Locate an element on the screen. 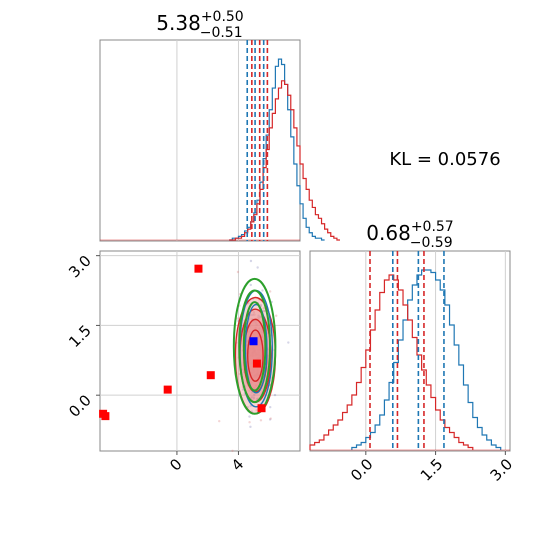 The image size is (550, 550). y-marginal-title: 0.68+0.57 −0.59 is located at coordinates (409, 235).